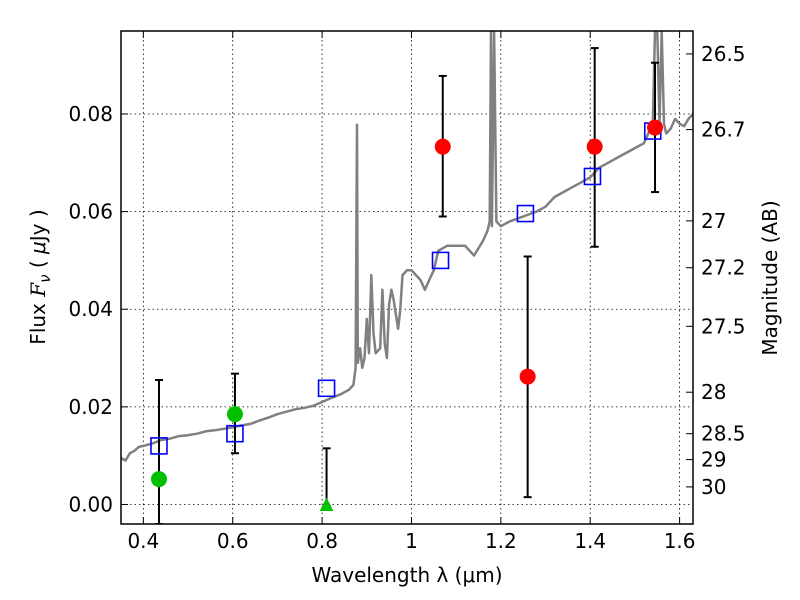 This screenshot has width=800, height=600. I want to click on magnitude-tick-label: 28.5, so click(723, 434).